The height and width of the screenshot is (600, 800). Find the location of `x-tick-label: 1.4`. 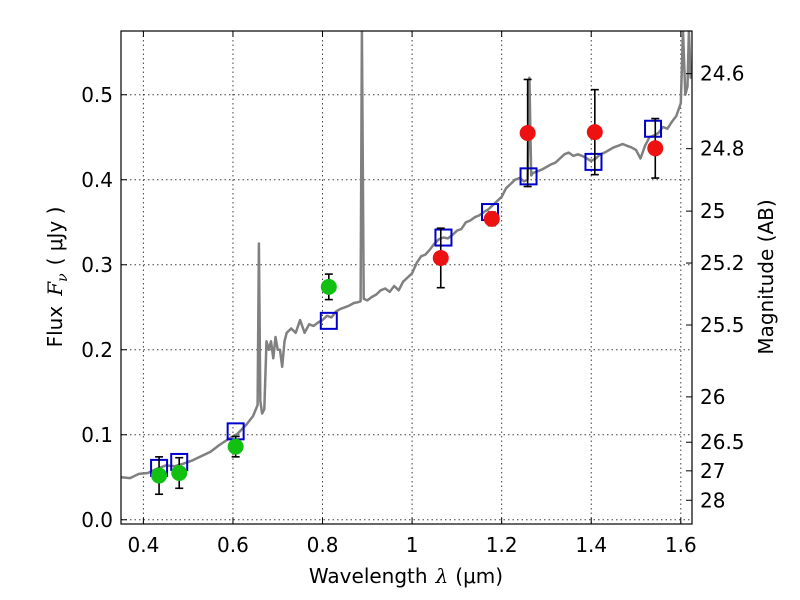

x-tick-label: 1.4 is located at coordinates (591, 545).